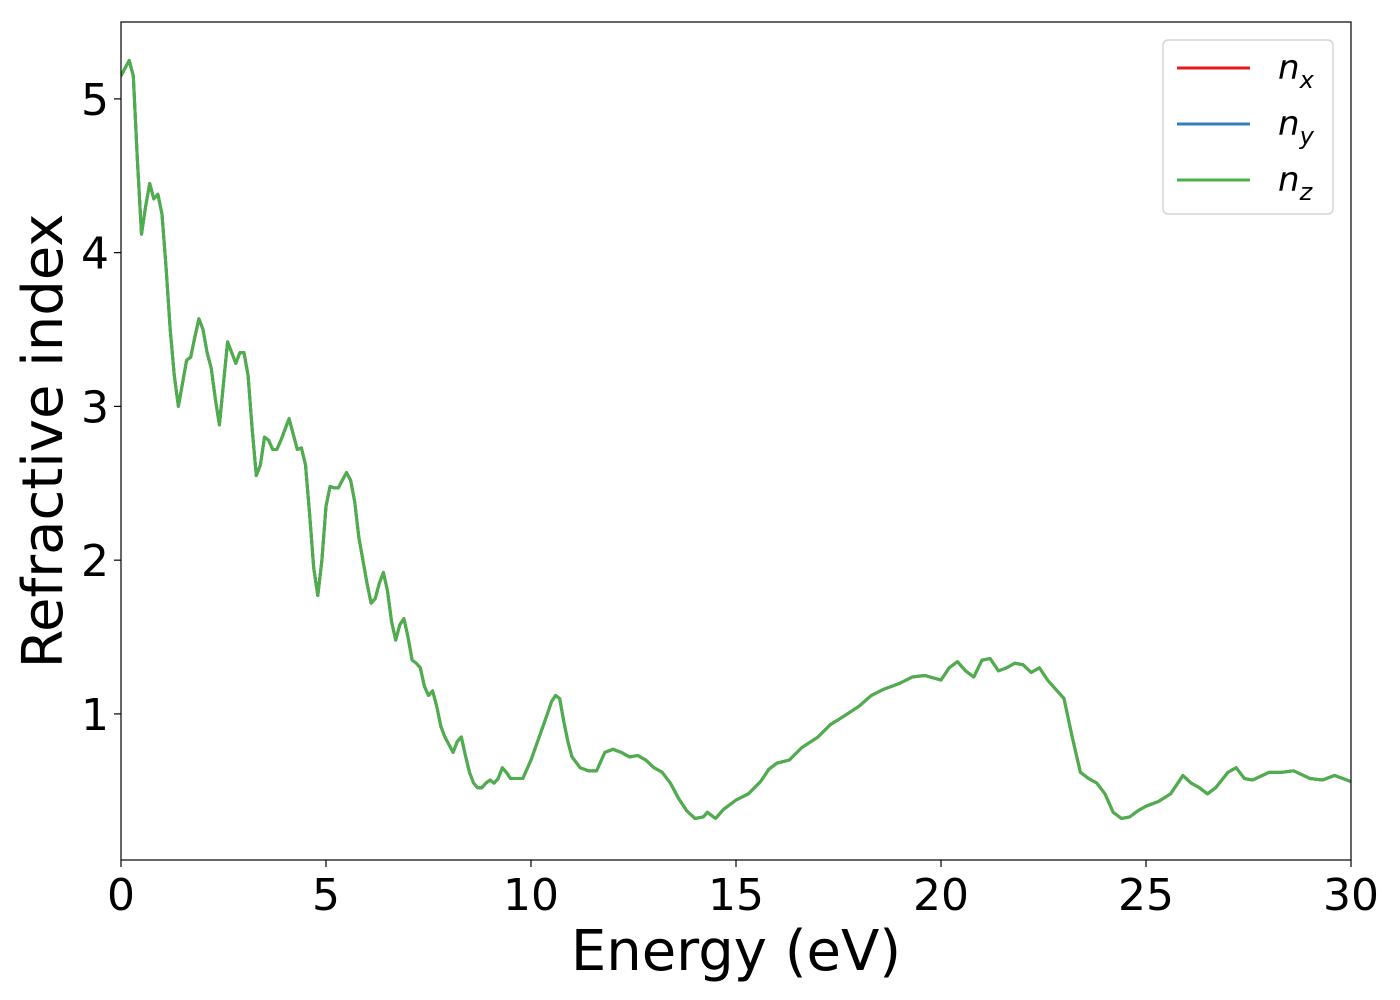 This screenshot has height=1000, width=1400. Describe the element at coordinates (95, 561) in the screenshot. I see `y-tick-label: 2` at that location.